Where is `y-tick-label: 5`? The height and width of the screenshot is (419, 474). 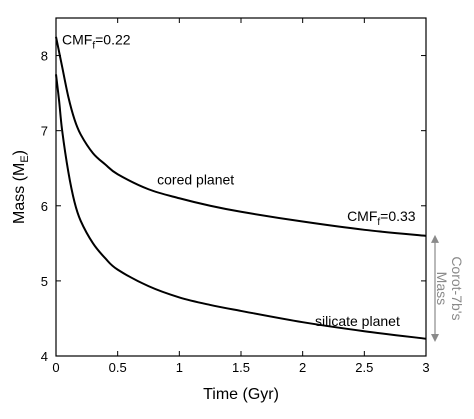 y-tick-label: 5 is located at coordinates (44, 281).